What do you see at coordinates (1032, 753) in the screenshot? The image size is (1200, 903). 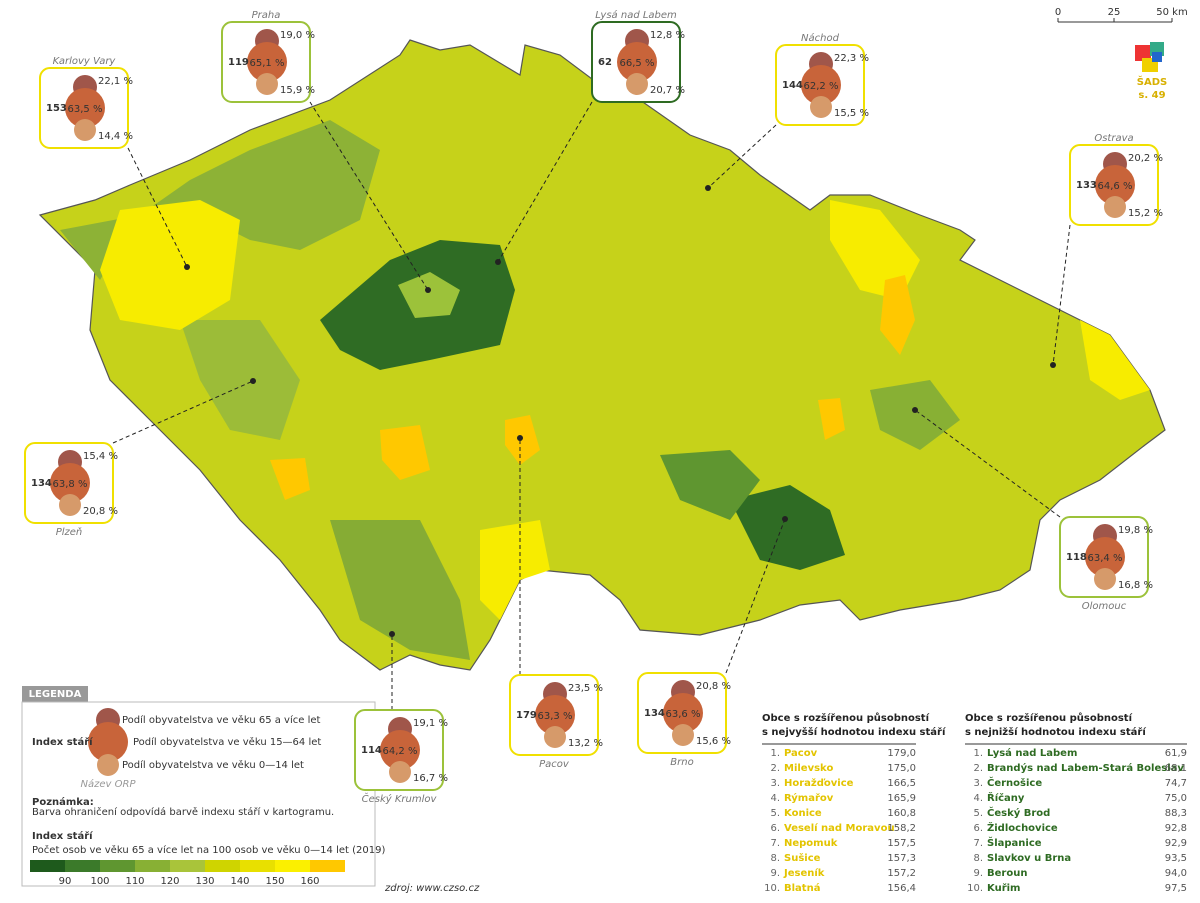 I see `municipality: Lysá nad Labem` at bounding box center [1032, 753].